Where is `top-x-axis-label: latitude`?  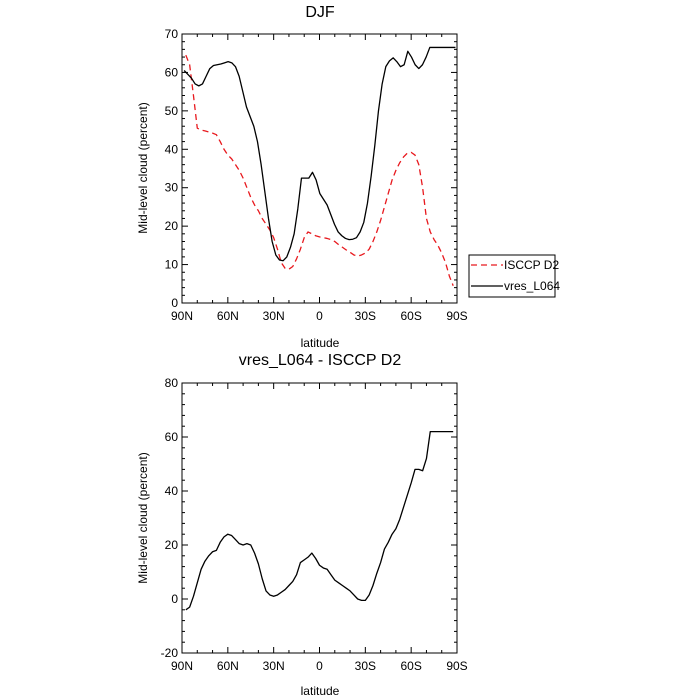
top-x-axis-label: latitude is located at coordinates (320, 343).